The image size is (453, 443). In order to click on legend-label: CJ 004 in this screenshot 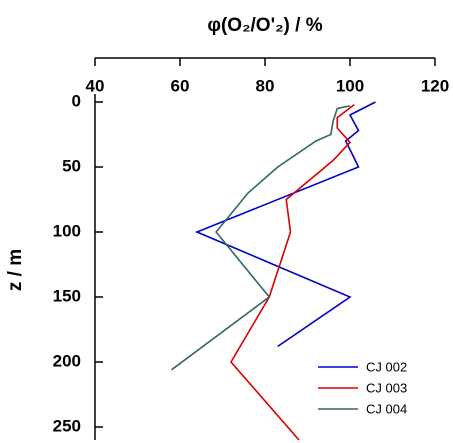, I will do `click(386, 408)`.